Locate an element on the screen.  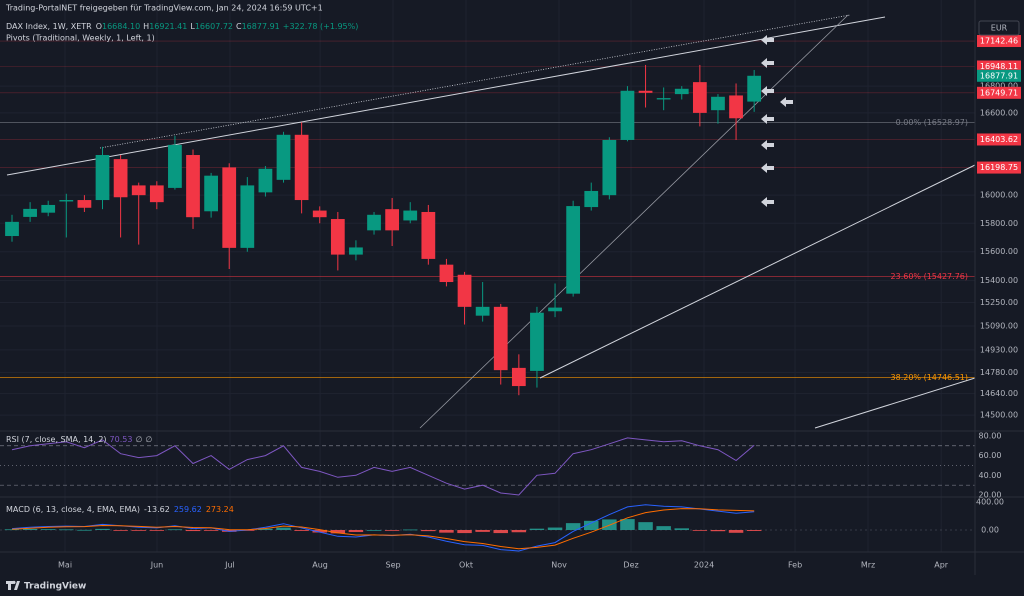
currency: EUR is located at coordinates (999, 28).